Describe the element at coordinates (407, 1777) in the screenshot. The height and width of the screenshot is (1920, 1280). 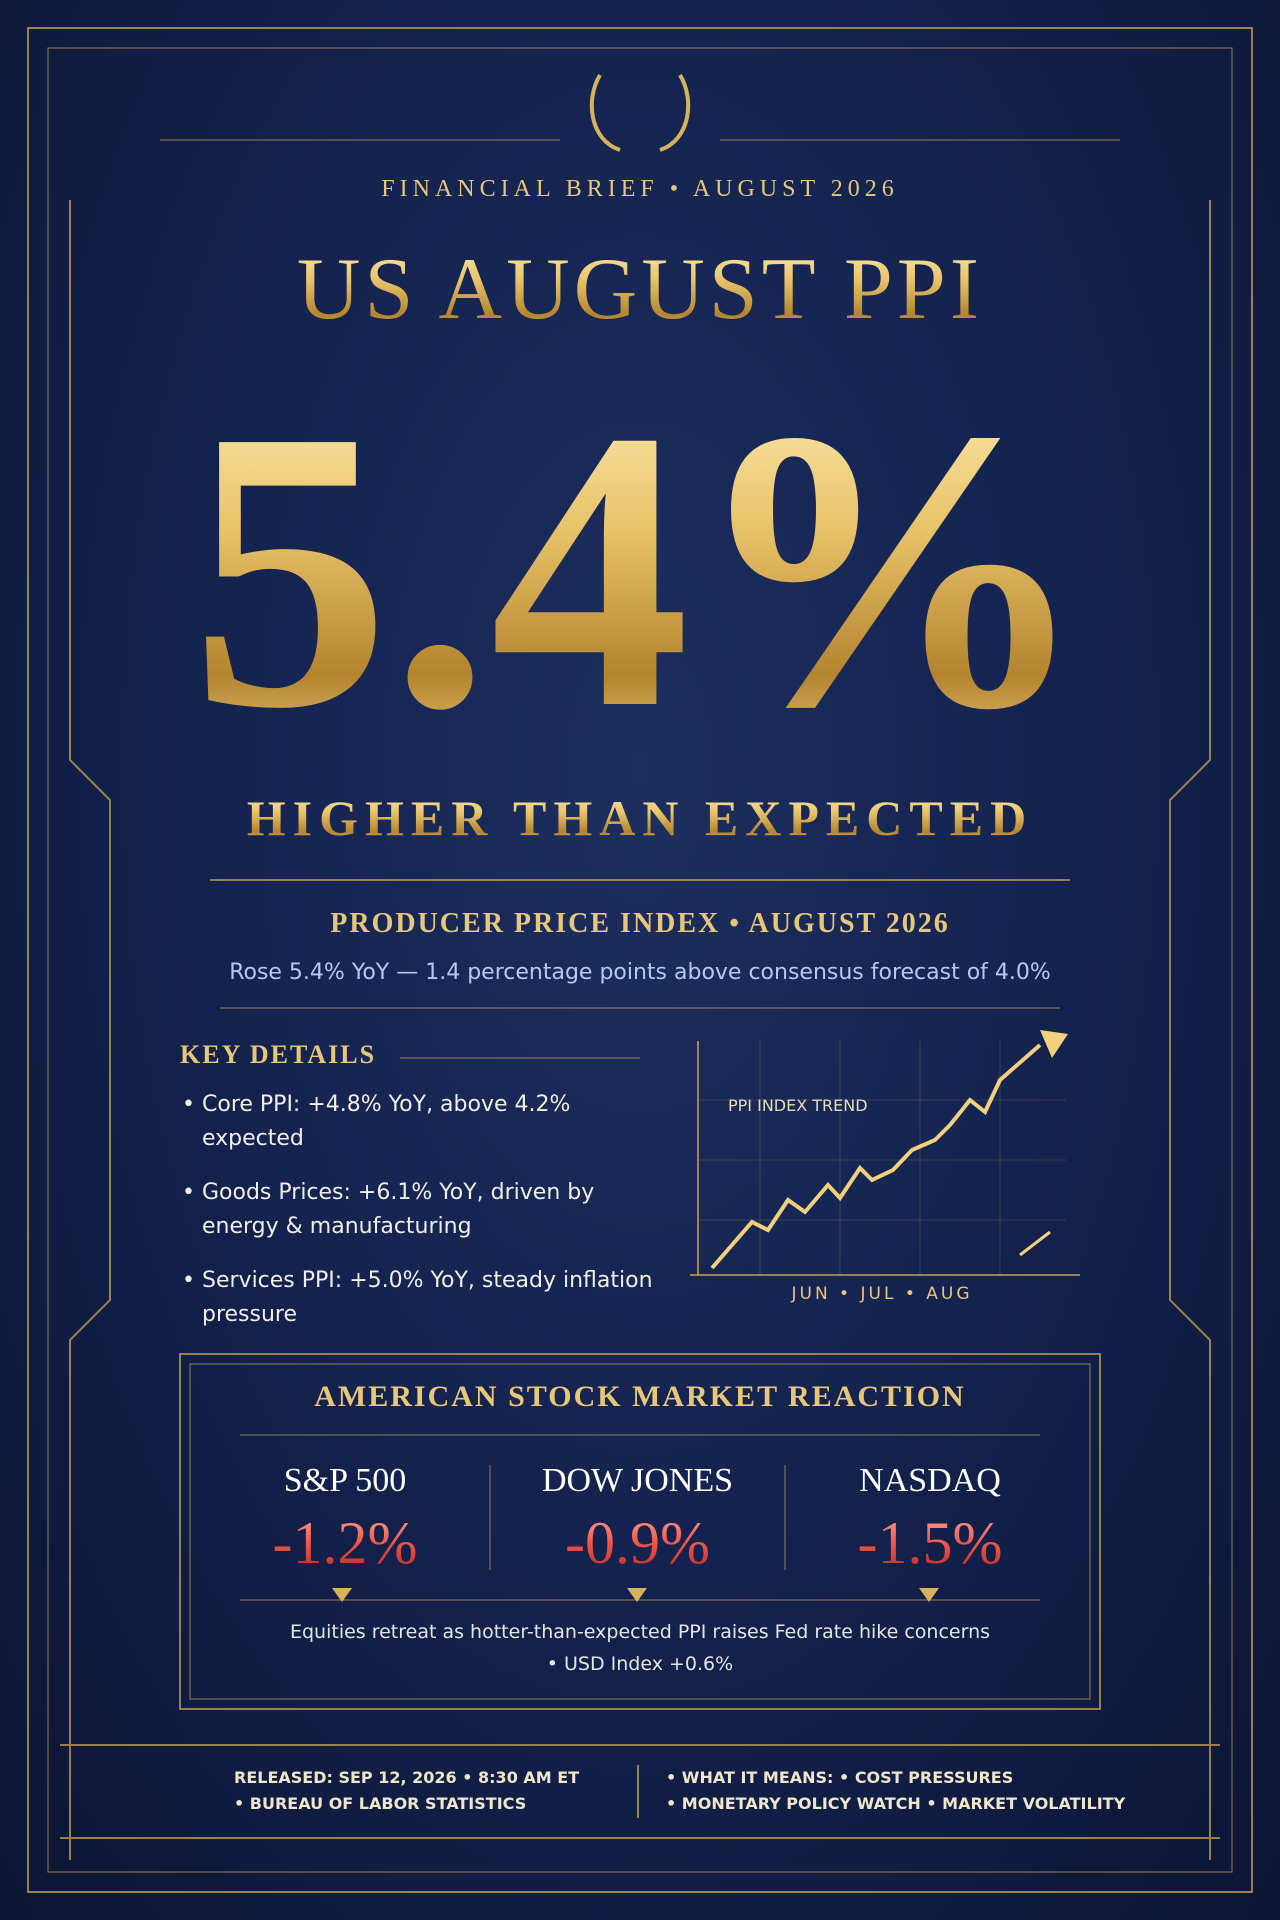
I see `footer-left: RELEASED: SEP 12, 2026 • 8:30 AM ET` at that location.